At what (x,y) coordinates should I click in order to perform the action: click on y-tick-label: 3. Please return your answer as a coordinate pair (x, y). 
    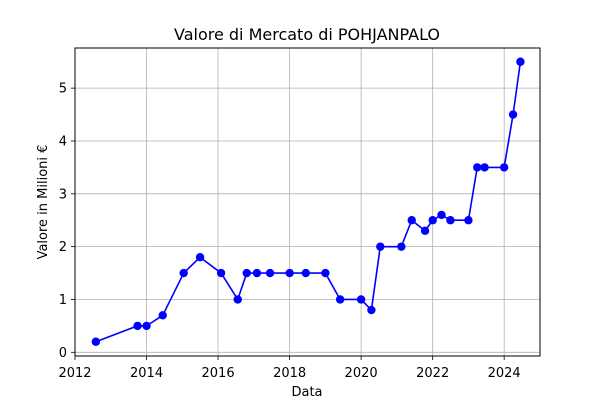
    Looking at the image, I should click on (63, 194).